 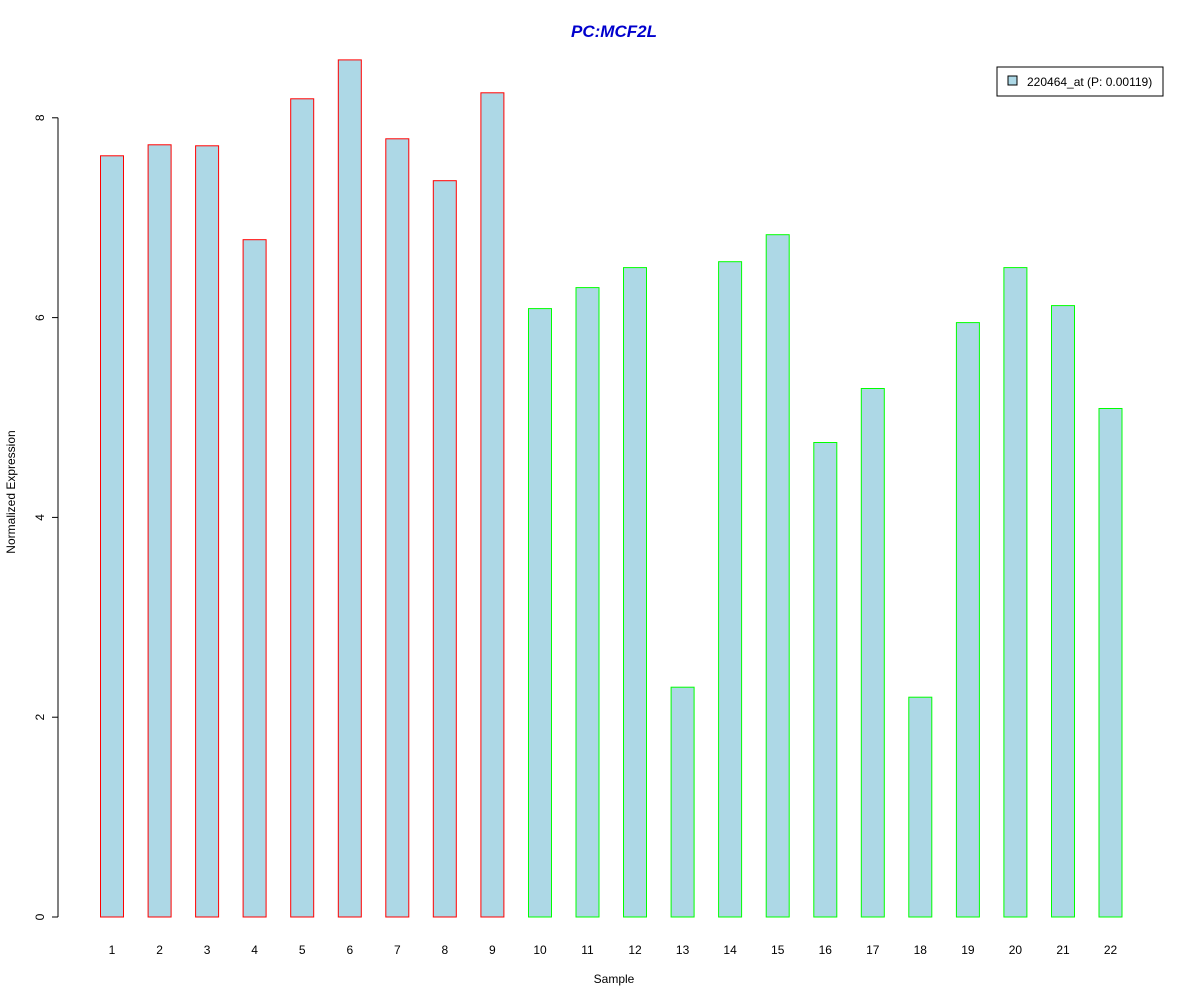 I want to click on x-tick-label: 12, so click(x=635, y=950).